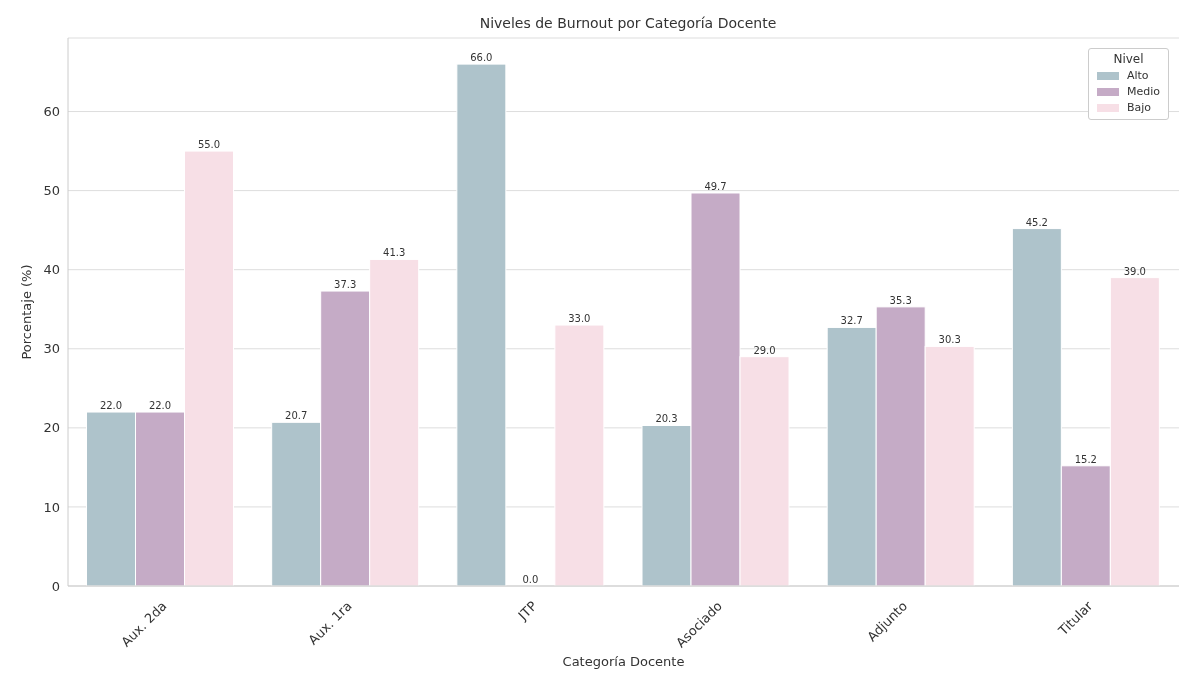 The height and width of the screenshot is (684, 1191). What do you see at coordinates (55, 586) in the screenshot?
I see `y-tick-label: 0` at bounding box center [55, 586].